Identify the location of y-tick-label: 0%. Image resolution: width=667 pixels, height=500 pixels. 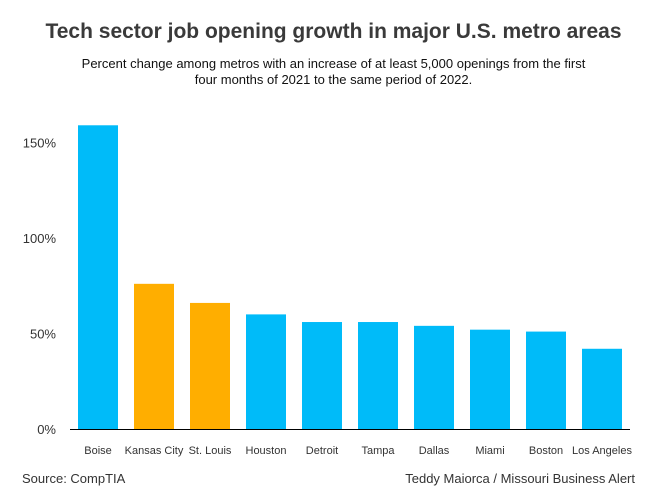
(46, 429).